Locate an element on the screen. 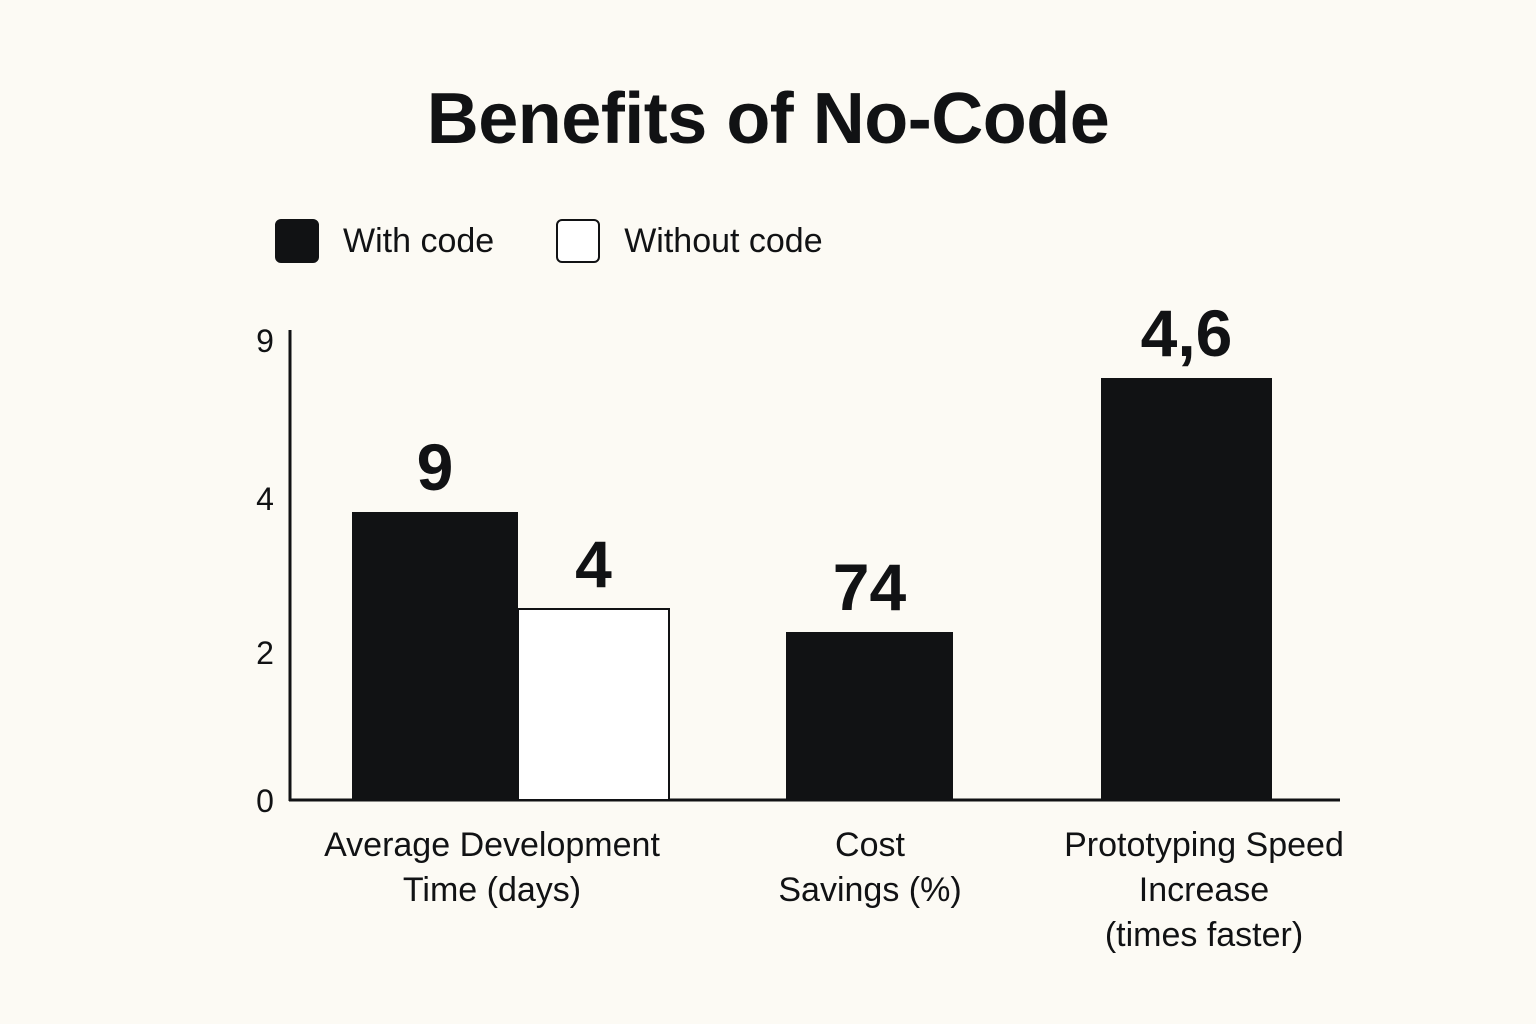  bar-value-label: 4,6 is located at coordinates (1187, 333).